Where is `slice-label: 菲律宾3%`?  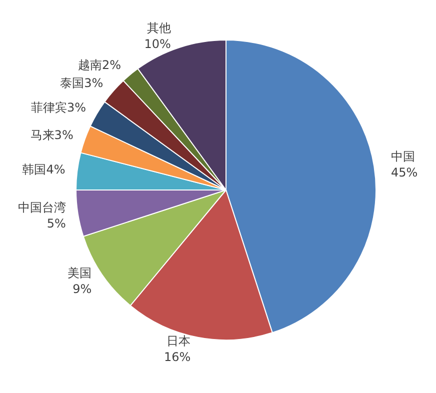
slice-label: 菲律宾3% is located at coordinates (58, 107).